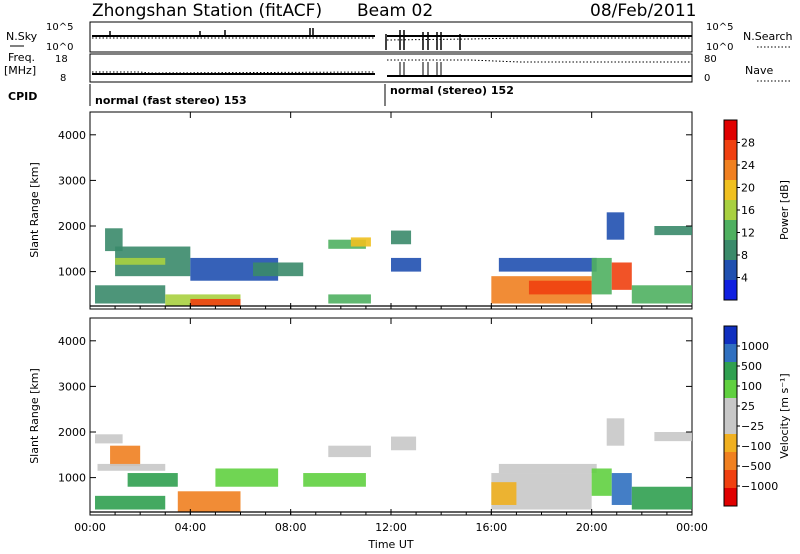 This screenshot has height=554, width=800. I want to click on station-title: Zhongshan Station (fitACF), so click(207, 11).